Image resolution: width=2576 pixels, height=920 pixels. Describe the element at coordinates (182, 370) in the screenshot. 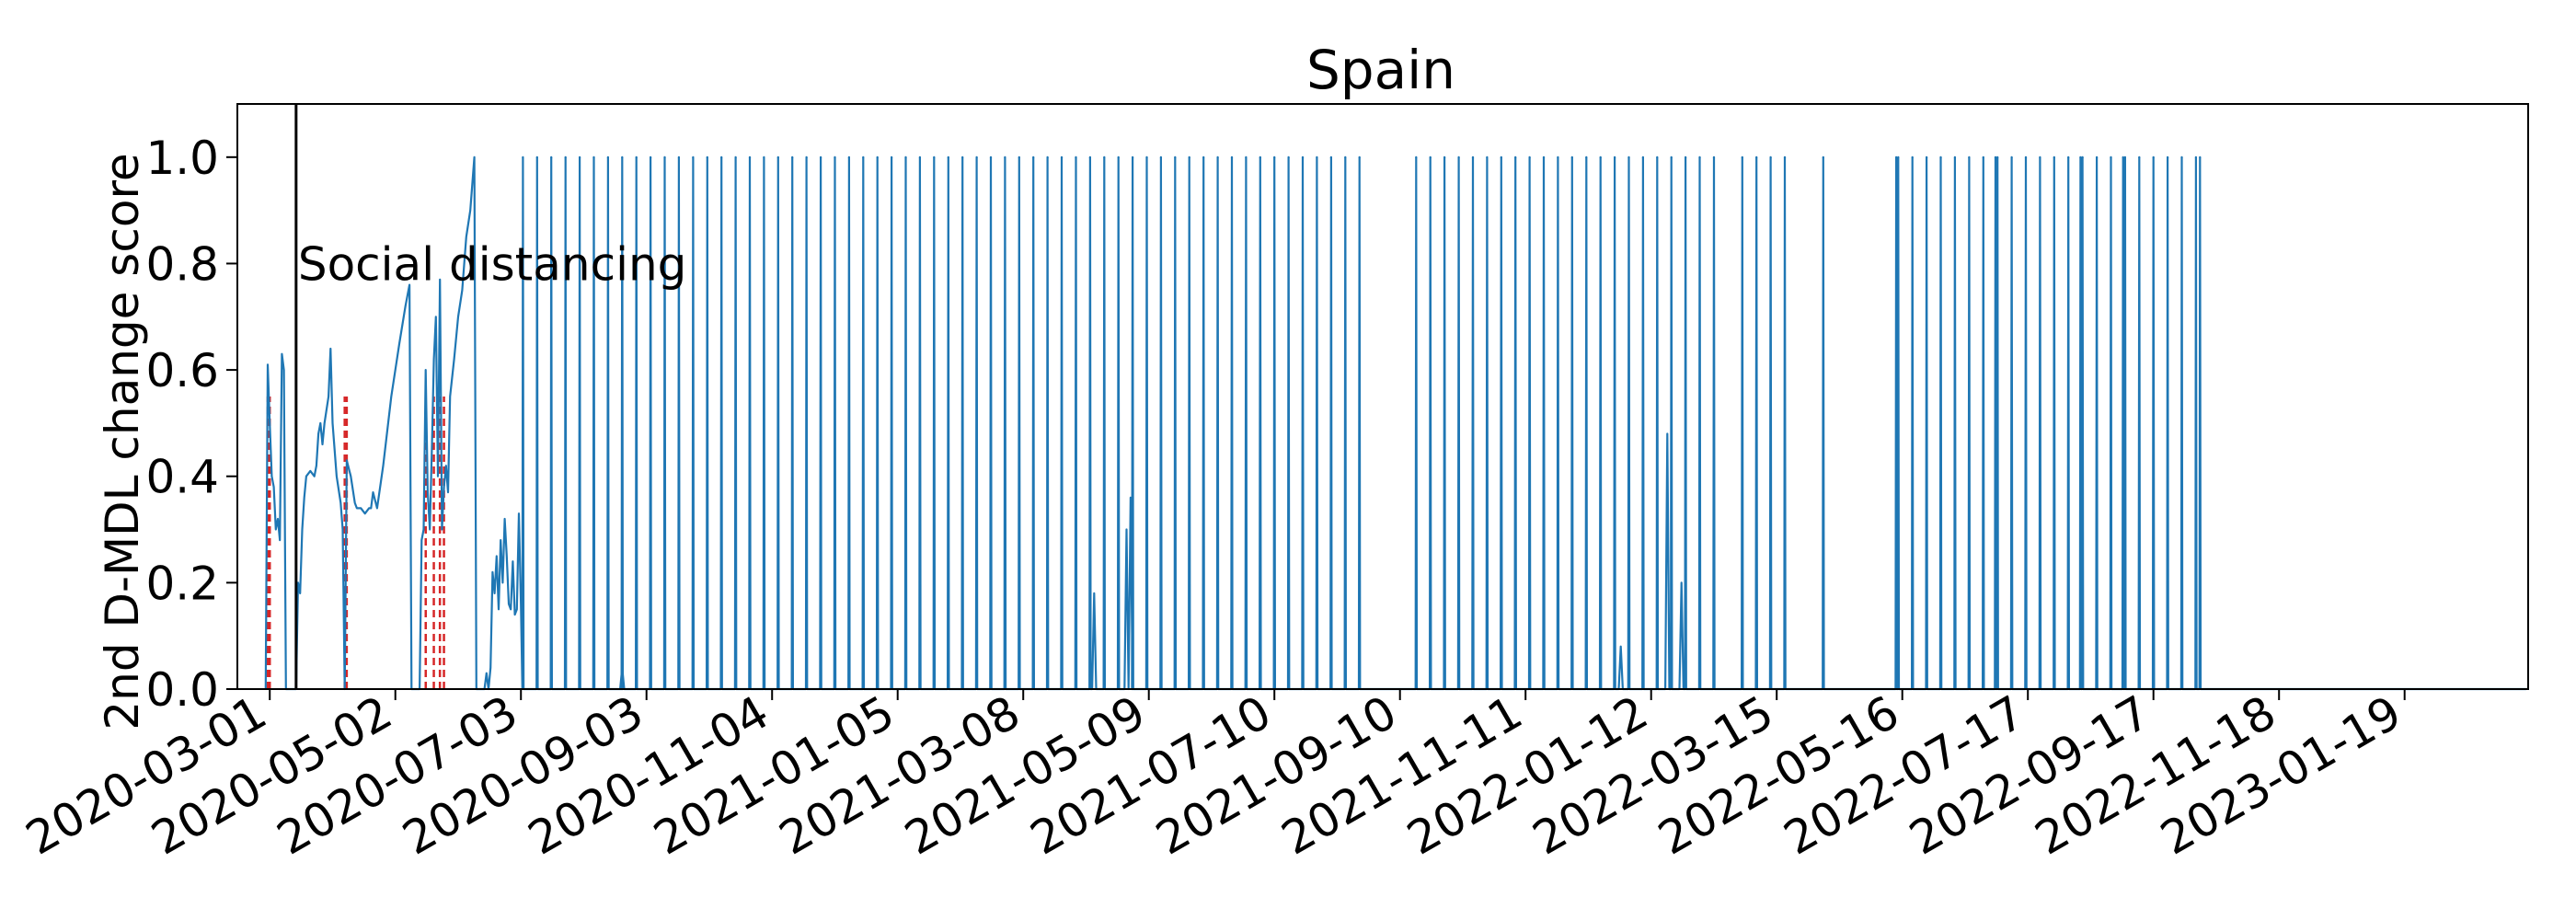

I see `y-tick-label-3: 0.6` at that location.